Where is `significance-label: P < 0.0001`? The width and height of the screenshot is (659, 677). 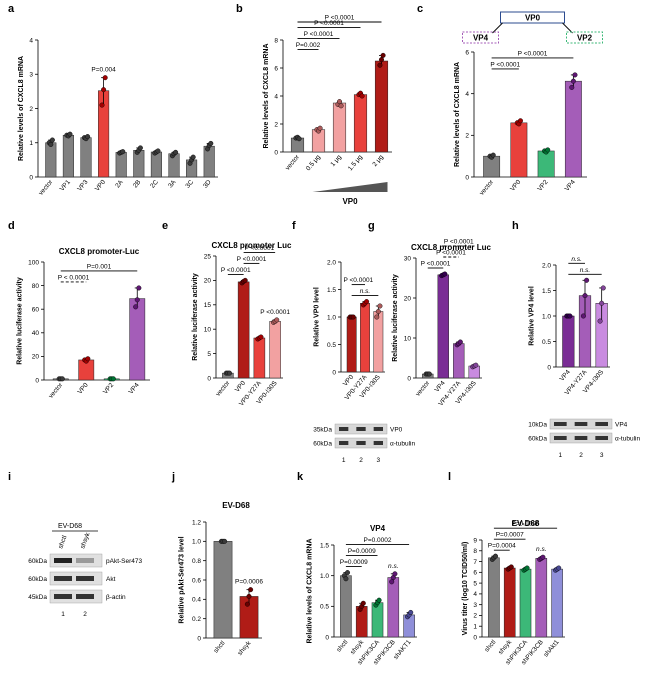 significance-label: P < 0.0001 is located at coordinates (74, 277).